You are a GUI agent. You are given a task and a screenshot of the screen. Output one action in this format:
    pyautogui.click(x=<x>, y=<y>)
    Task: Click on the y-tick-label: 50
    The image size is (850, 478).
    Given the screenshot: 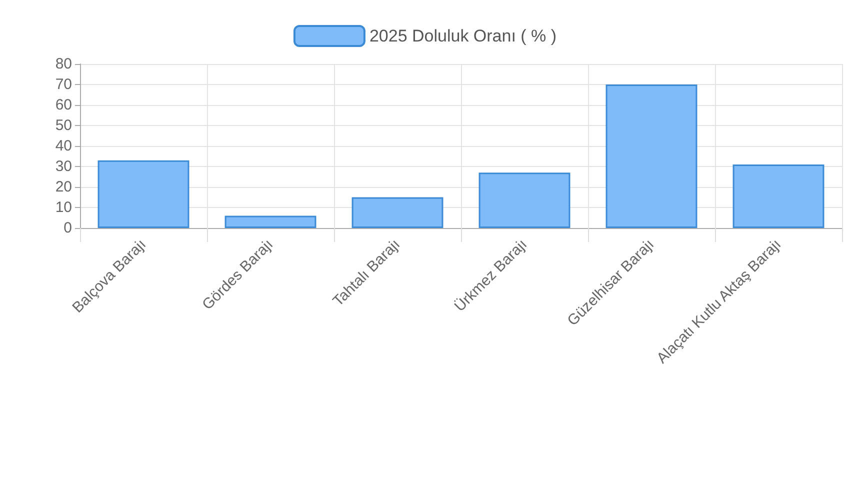 What is the action you would take?
    pyautogui.click(x=63, y=125)
    